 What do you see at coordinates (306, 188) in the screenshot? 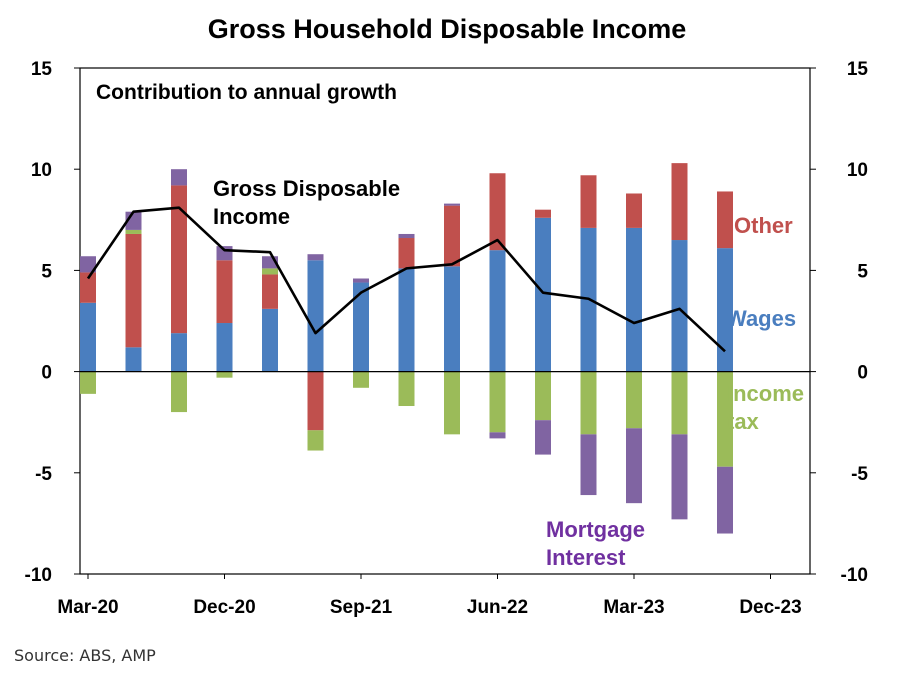
I see `label-gross-disposable-income: Gross Disposable` at bounding box center [306, 188].